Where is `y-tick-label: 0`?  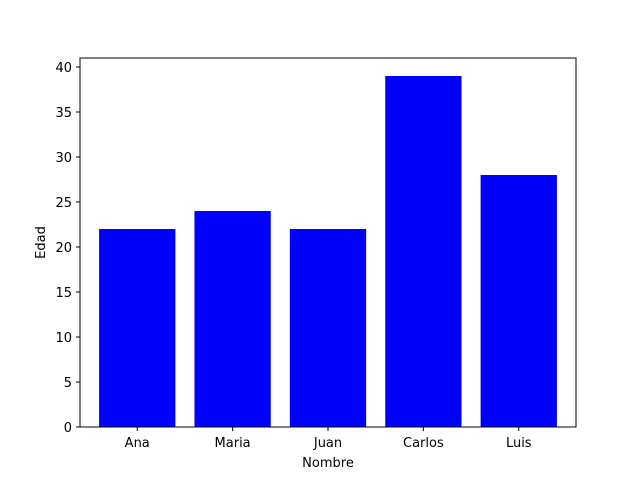
y-tick-label: 0 is located at coordinates (68, 428).